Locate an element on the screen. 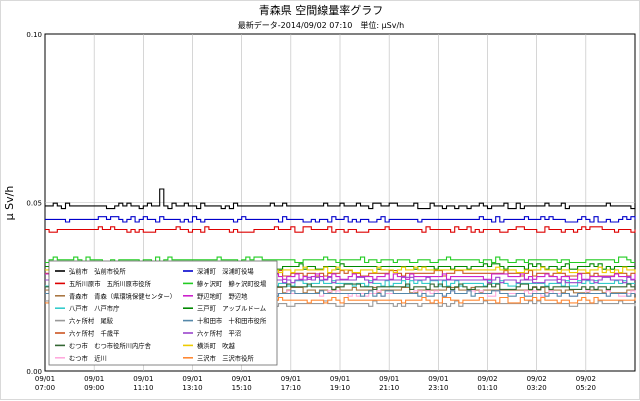 This screenshot has height=401, width=640. y-tick-label: 0.10 is located at coordinates (34, 35).